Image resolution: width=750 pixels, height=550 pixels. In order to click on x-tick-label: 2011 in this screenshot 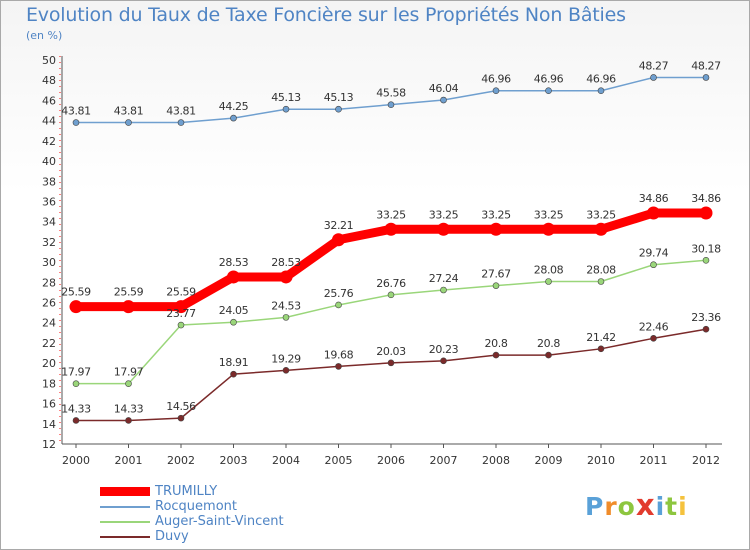, I will do `click(654, 460)`.